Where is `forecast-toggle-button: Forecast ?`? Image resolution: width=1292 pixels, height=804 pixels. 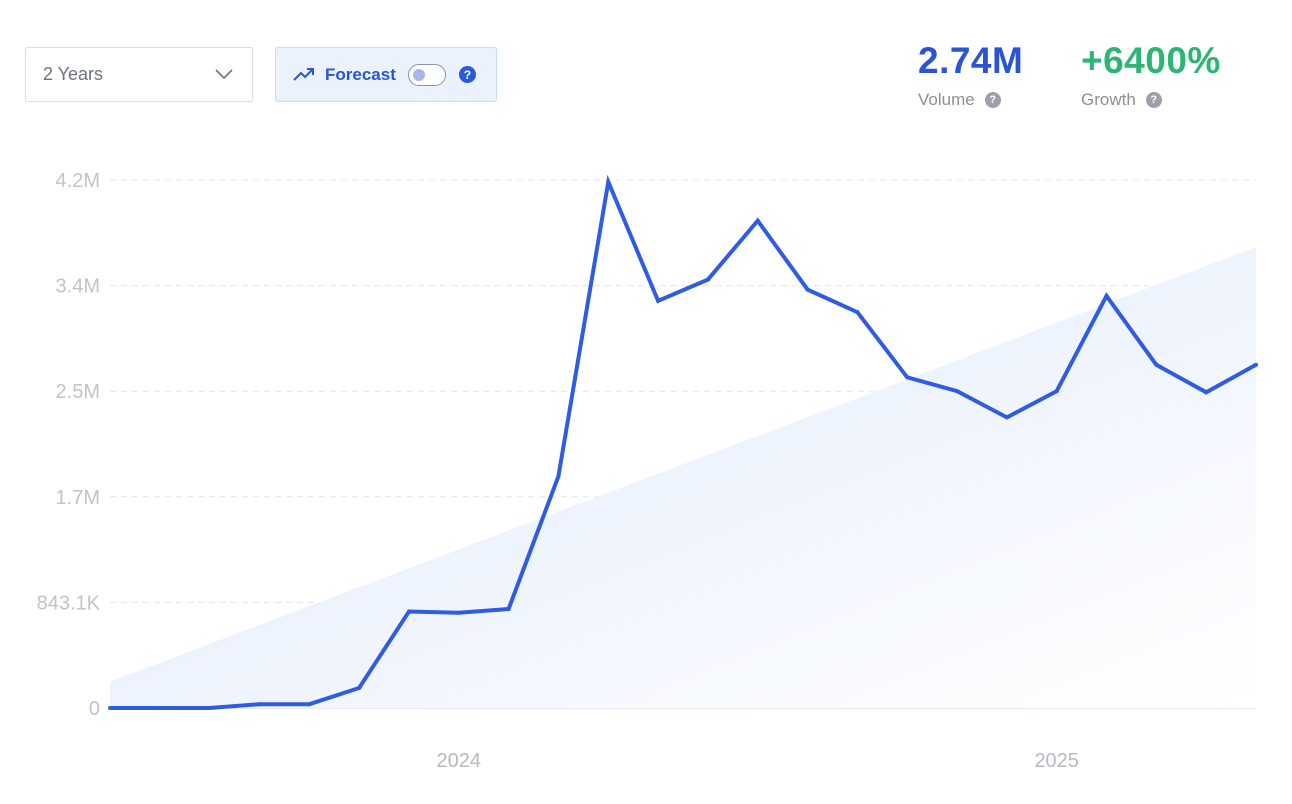
forecast-toggle-button: Forecast ? is located at coordinates (386, 74).